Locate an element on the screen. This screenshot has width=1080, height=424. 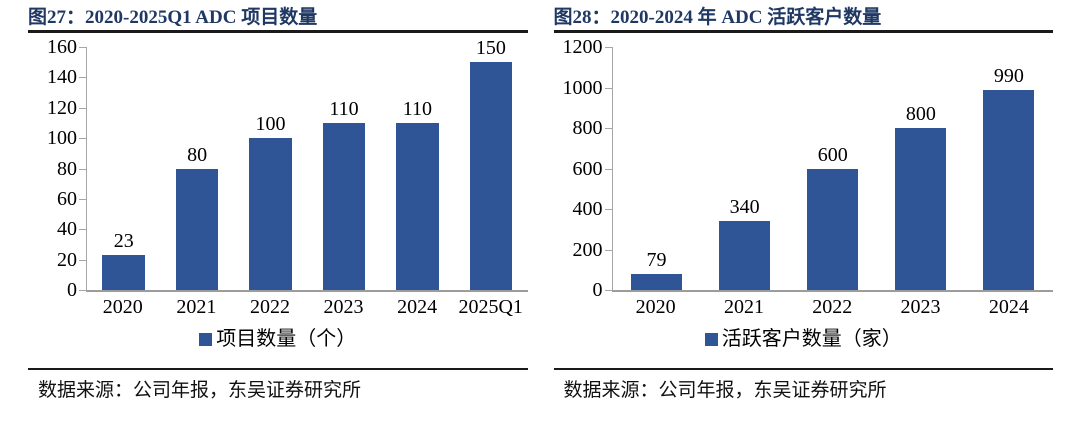
y-tick-label: 20 is located at coordinates (67, 259).